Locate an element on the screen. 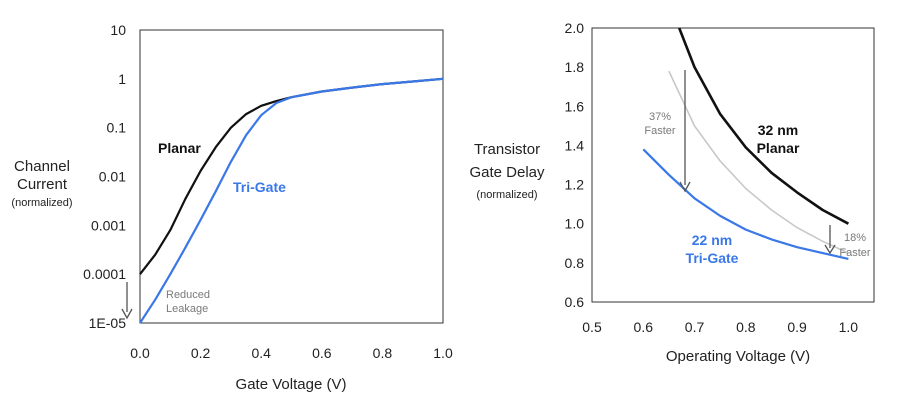 The image size is (901, 420). faster18-label-line1: 18% is located at coordinates (855, 238).